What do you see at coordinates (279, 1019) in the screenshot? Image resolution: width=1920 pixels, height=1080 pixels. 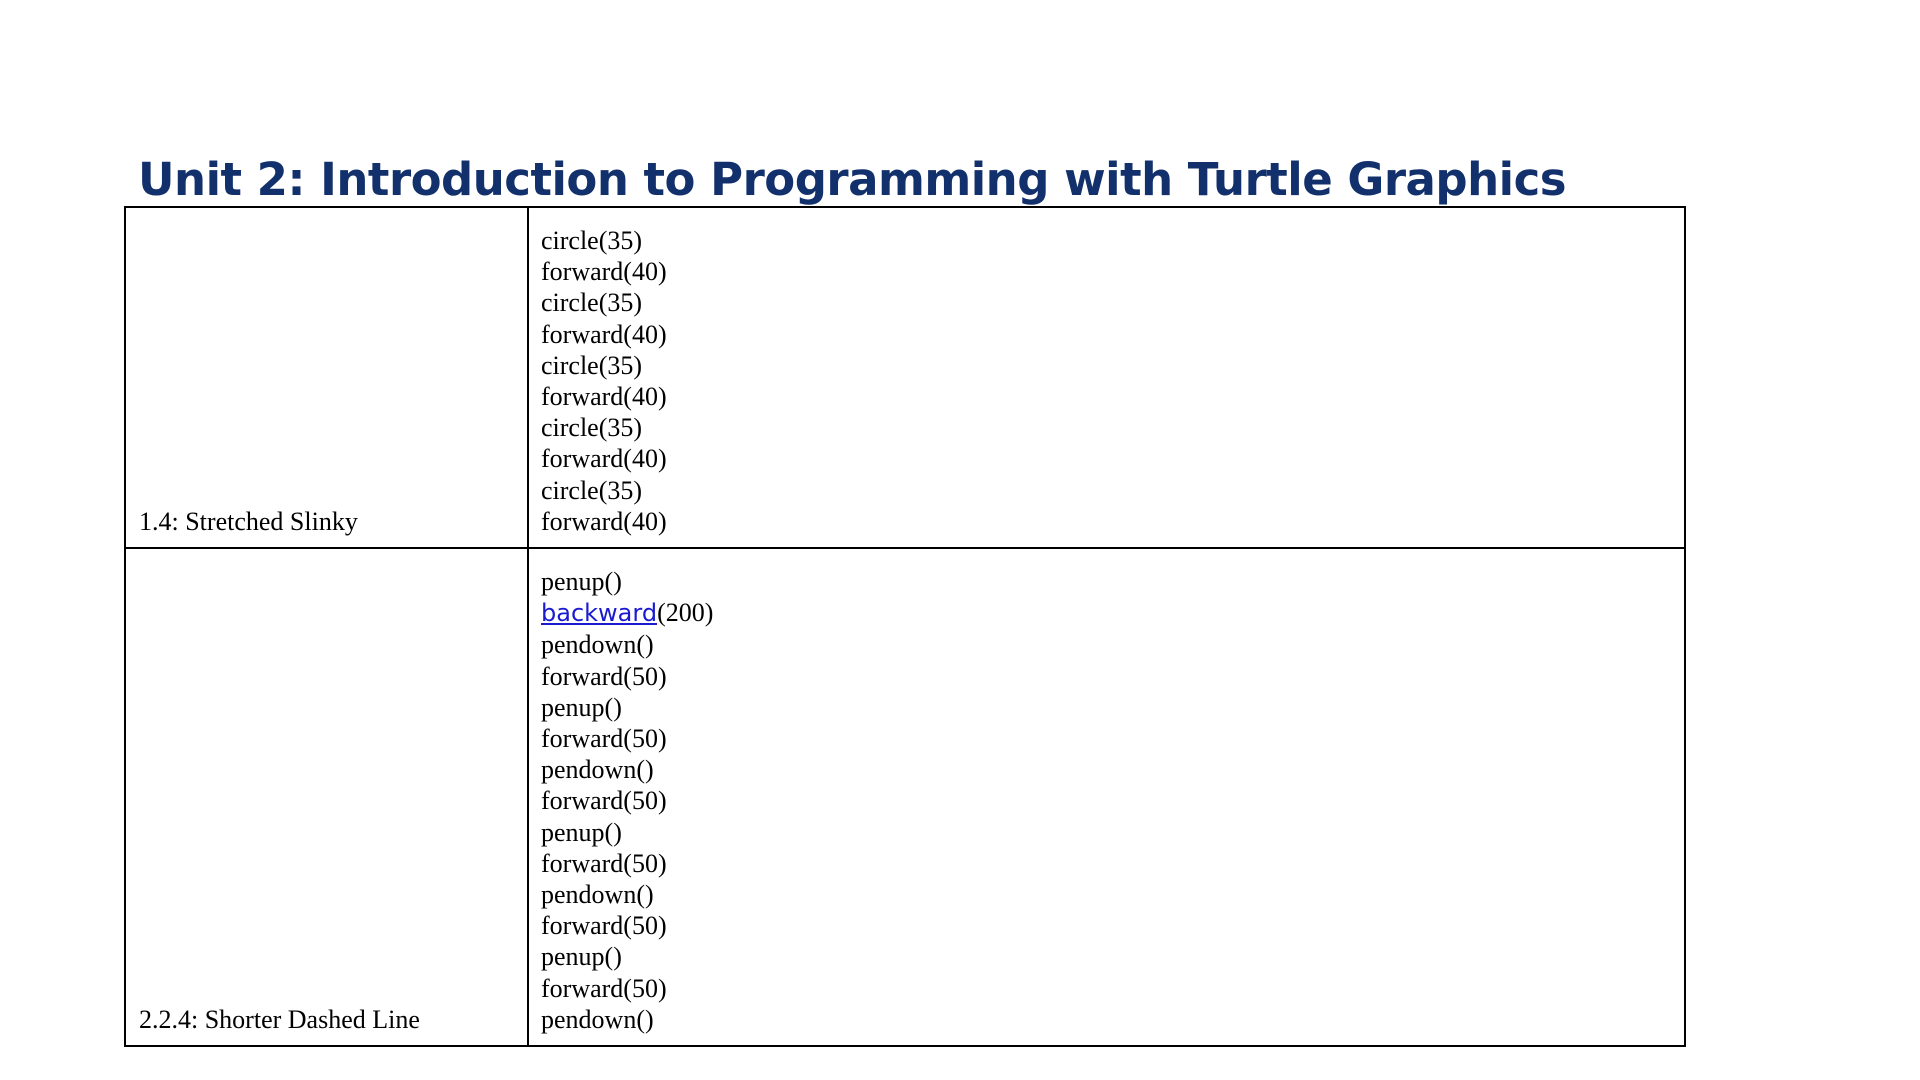 I see `exercise-label: 2.2.4: Shorter Dashed Line` at bounding box center [279, 1019].